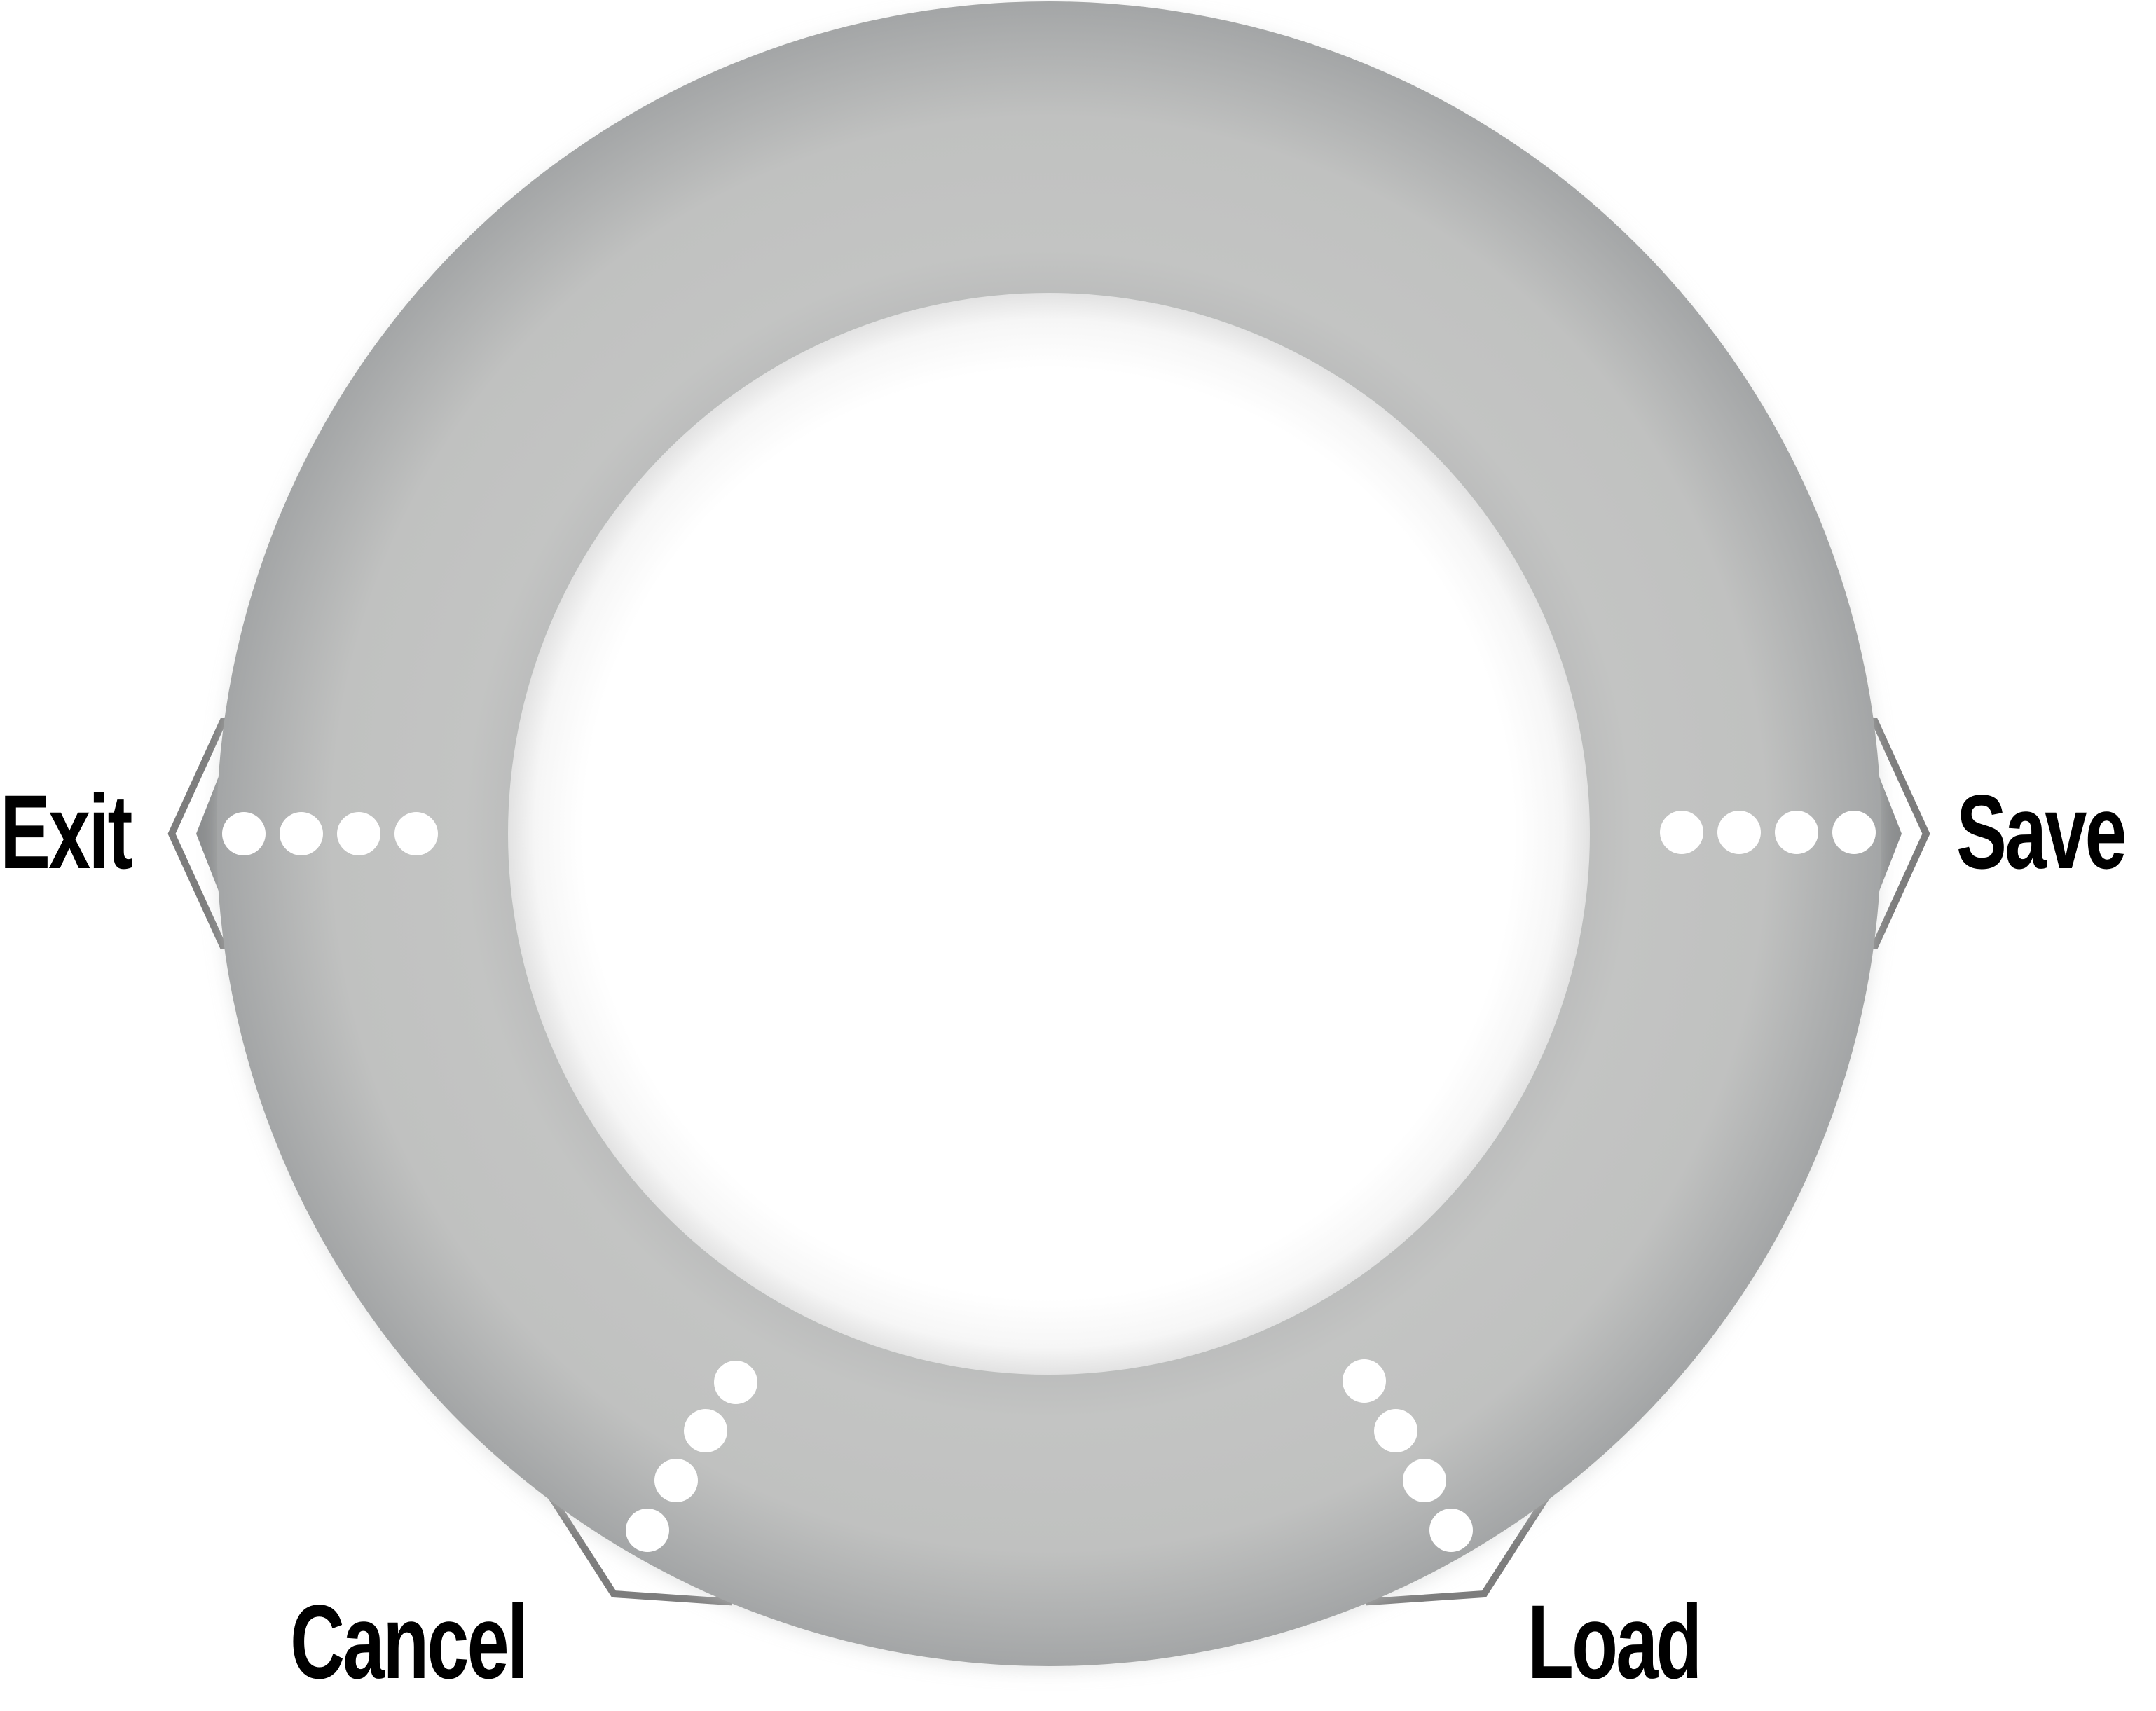 This screenshot has height=1711, width=2156. What do you see at coordinates (1614, 1641) in the screenshot?
I see `load-option-label: Load` at bounding box center [1614, 1641].